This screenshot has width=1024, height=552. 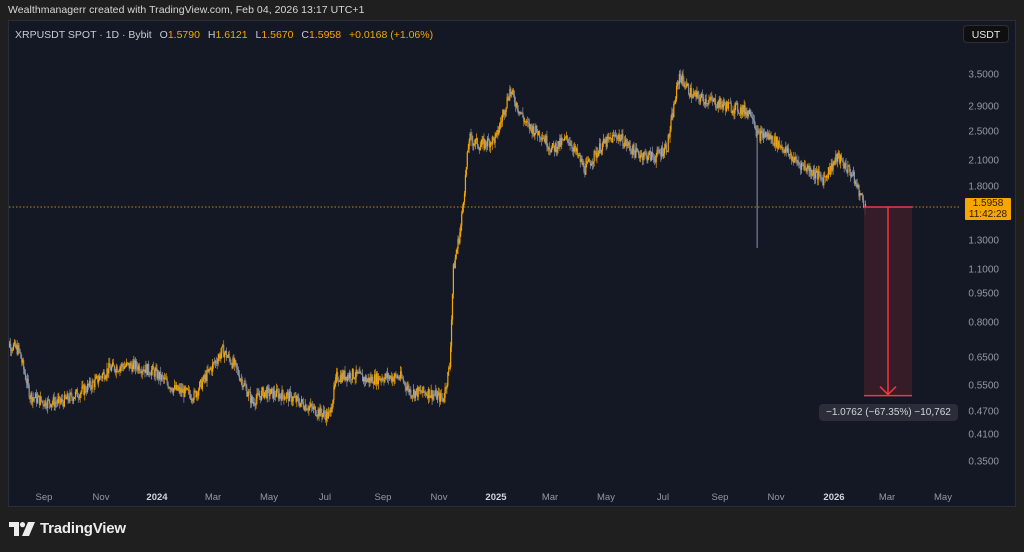 I want to click on price-axis-label: 1.8000, so click(x=983, y=187).